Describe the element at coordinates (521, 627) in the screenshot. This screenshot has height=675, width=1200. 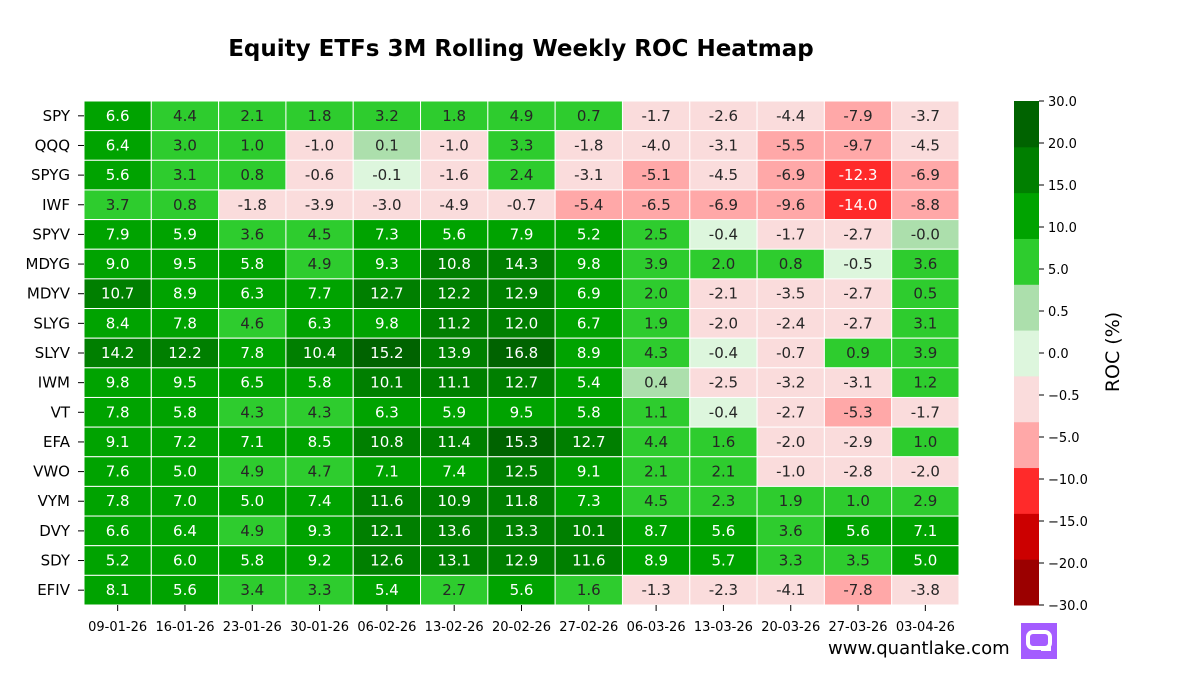
I see `column-label: 20-02-26` at that location.